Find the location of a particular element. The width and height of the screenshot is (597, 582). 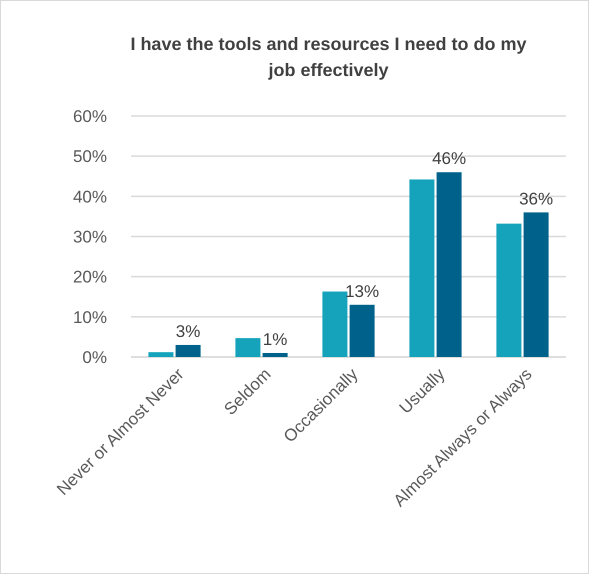

y-tick-label: 50% is located at coordinates (89, 156).